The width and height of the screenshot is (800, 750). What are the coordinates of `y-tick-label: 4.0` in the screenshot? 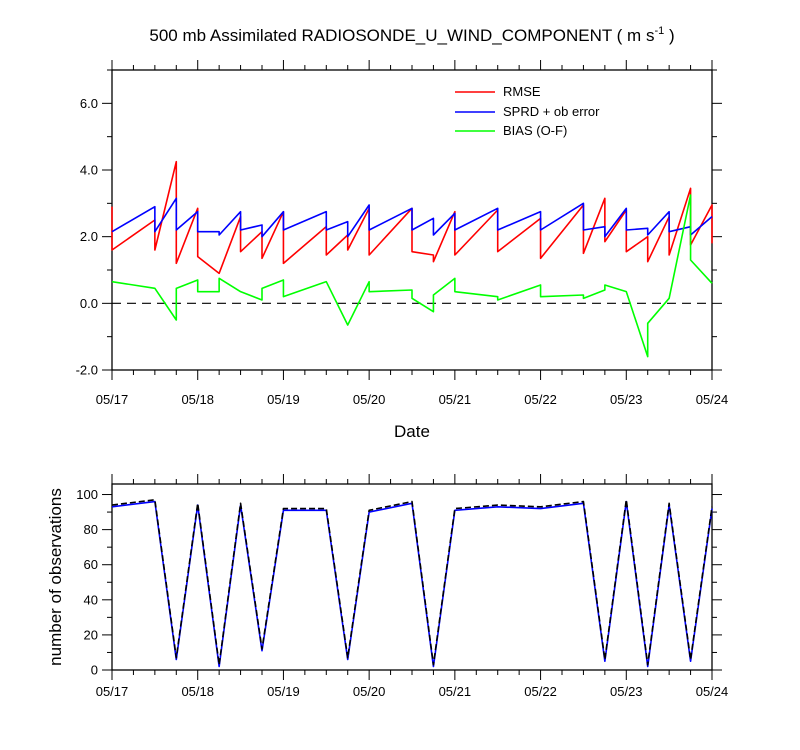 It's located at (89, 170).